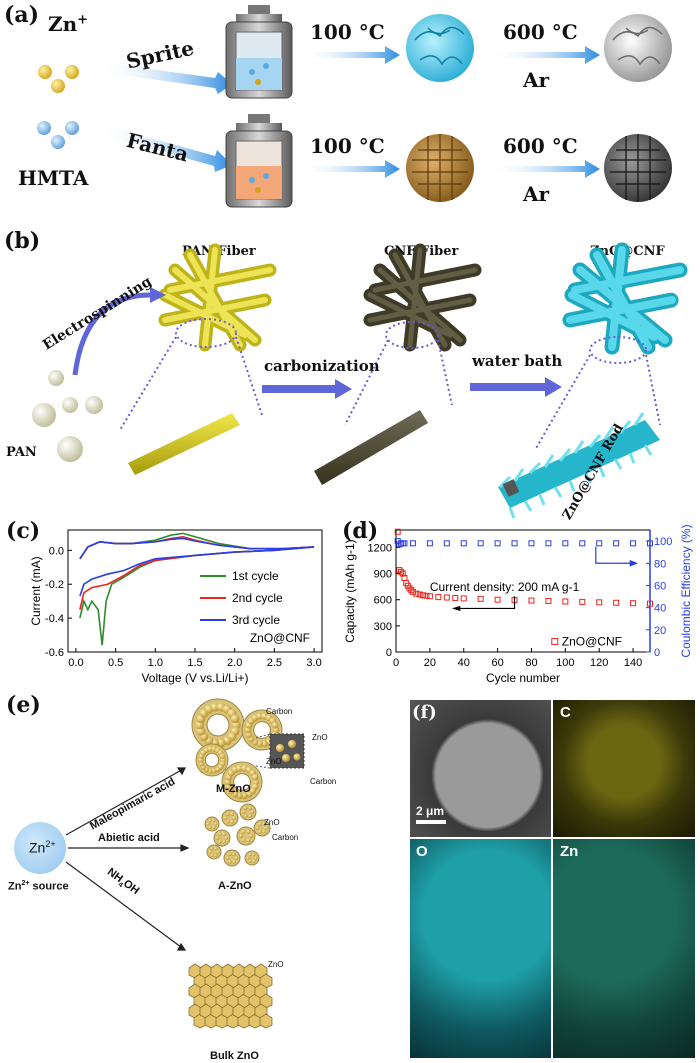 This screenshot has width=700, height=1063. Describe the element at coordinates (274, 663) in the screenshot. I see `x-tick-label: 2.5` at that location.